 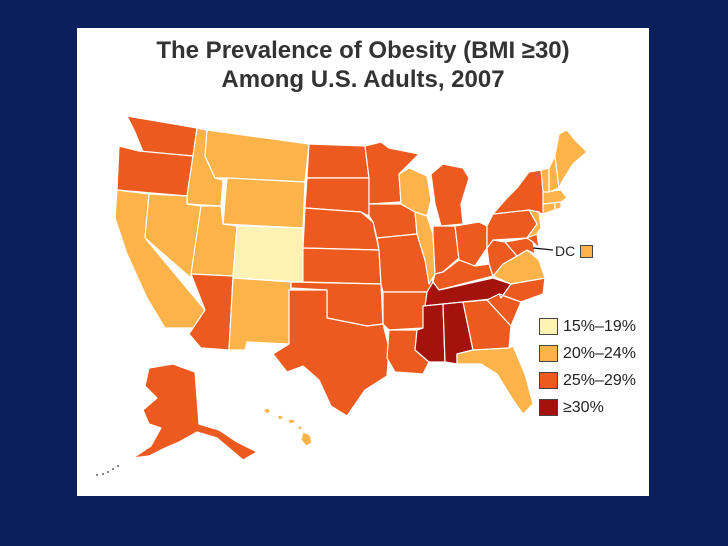 I want to click on state-south-dakota, so click(x=337, y=197).